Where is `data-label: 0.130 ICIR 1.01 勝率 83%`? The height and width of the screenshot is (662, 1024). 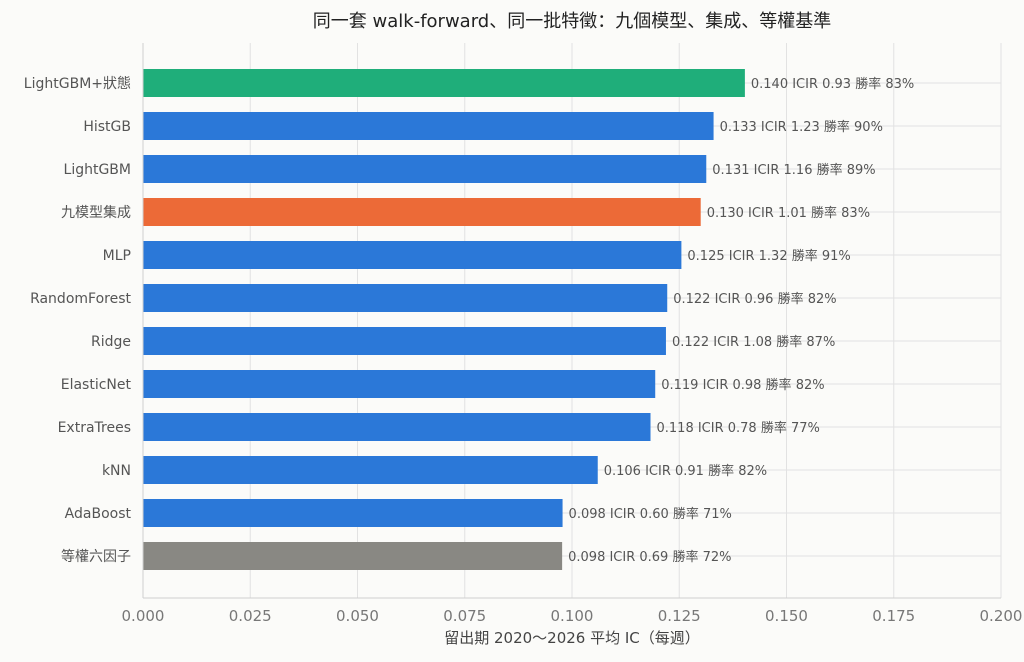
data-label: 0.130 ICIR 1.01 勝率 83% is located at coordinates (788, 213).